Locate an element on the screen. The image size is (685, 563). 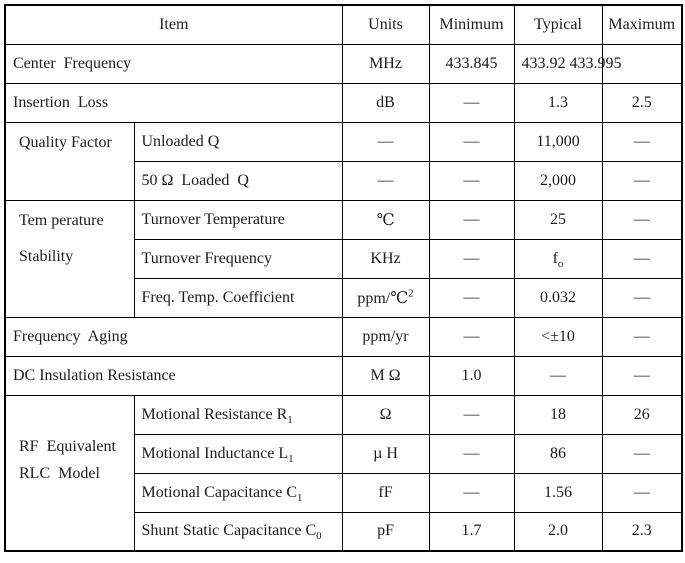
row-insertion-loss: Insertion Loss dB — 1.3 2.5 is located at coordinates (343, 102).